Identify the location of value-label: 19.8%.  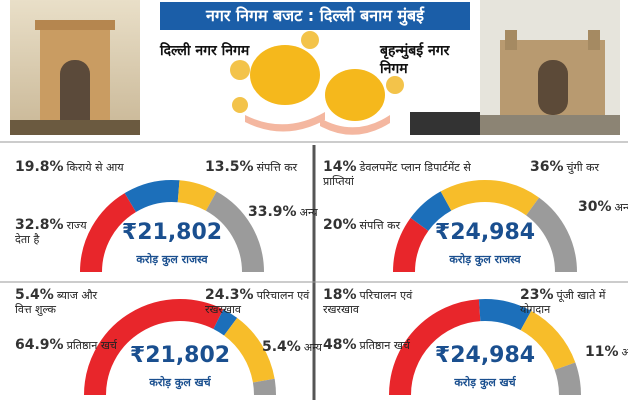
(39, 167).